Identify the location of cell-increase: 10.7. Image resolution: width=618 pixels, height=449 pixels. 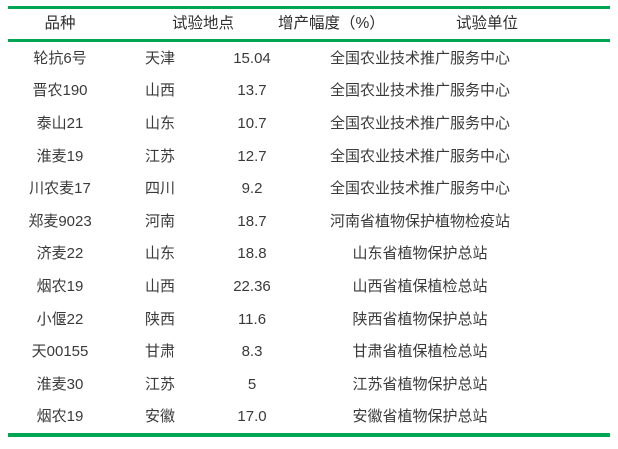
(252, 123).